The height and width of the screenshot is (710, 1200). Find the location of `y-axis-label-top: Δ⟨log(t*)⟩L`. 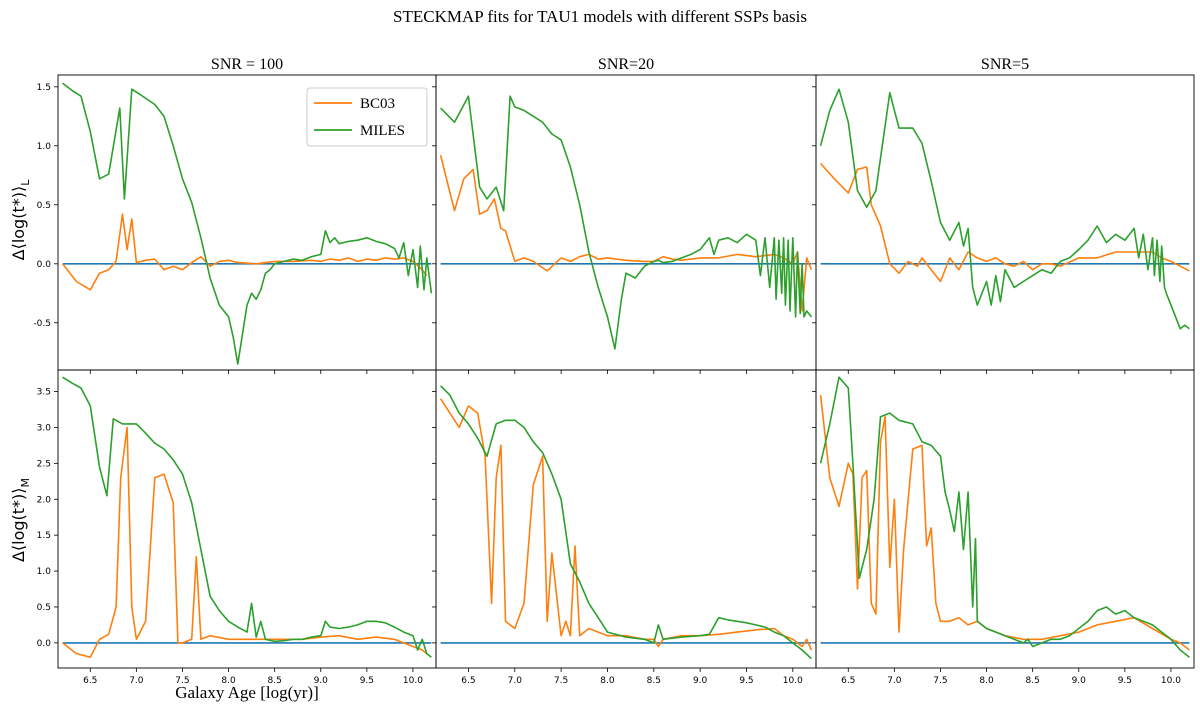

y-axis-label-top: Δ⟨log(t*)⟩L is located at coordinates (20, 220).